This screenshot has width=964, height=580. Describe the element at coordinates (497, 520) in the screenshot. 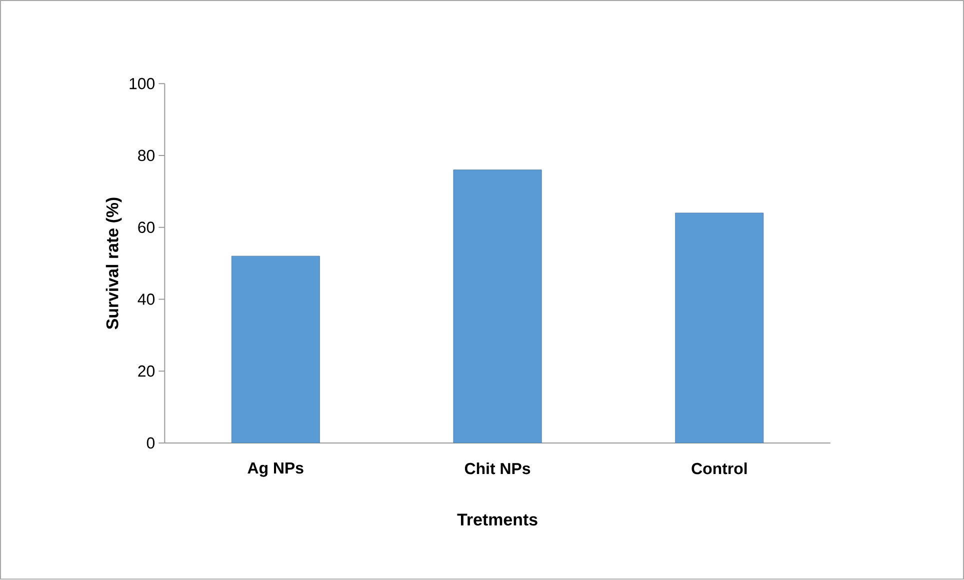

I see `x-axis-title: Tretments` at that location.